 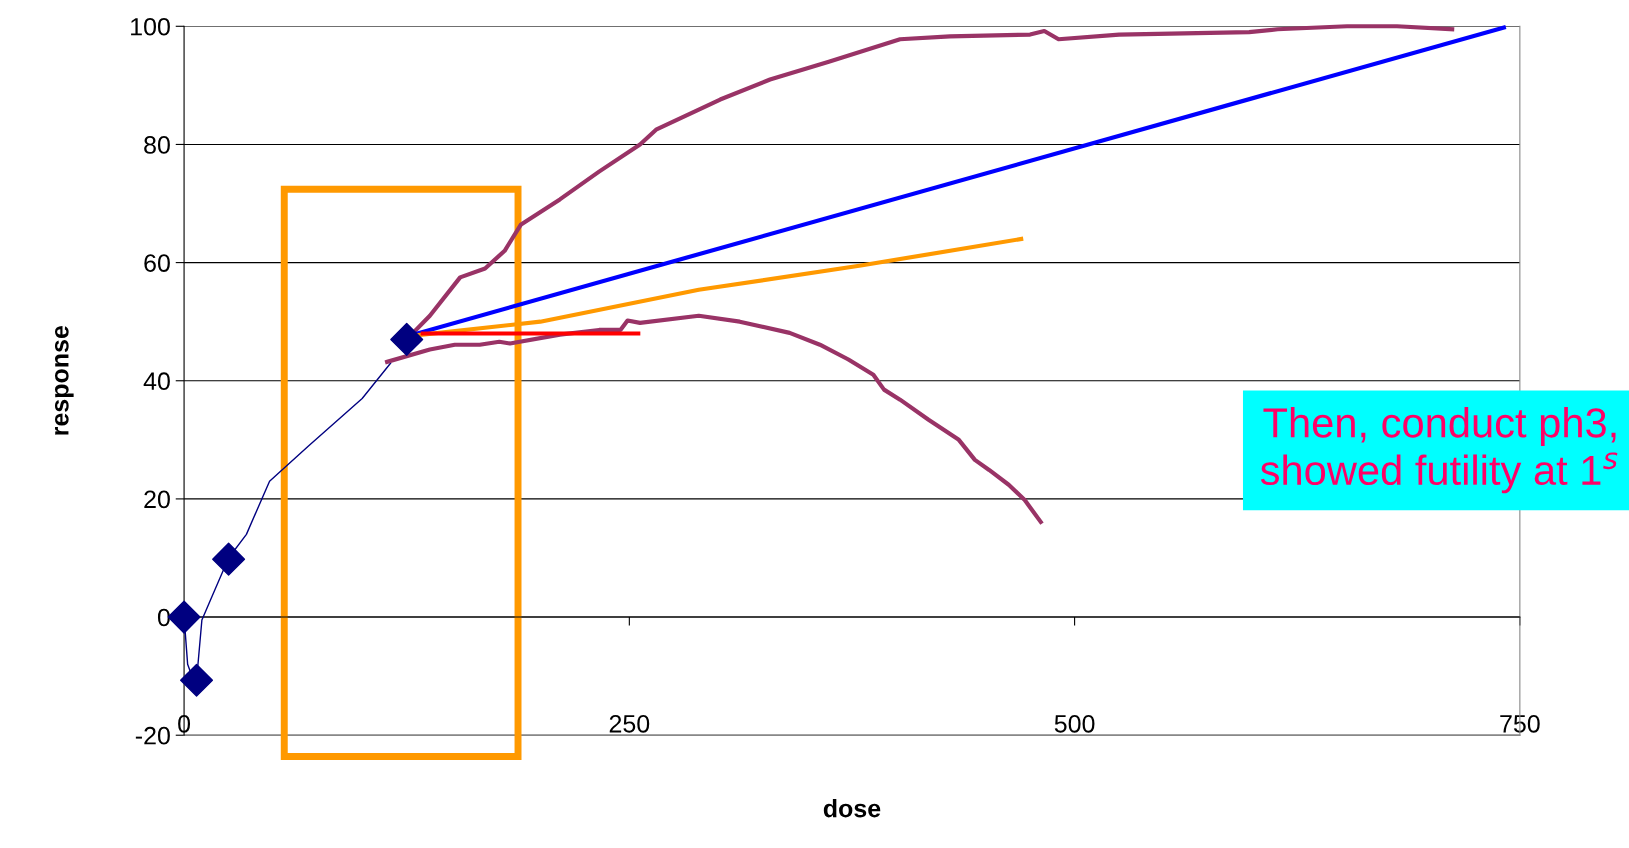 What do you see at coordinates (629, 723) in the screenshot?
I see `x-tick-label: 250` at bounding box center [629, 723].